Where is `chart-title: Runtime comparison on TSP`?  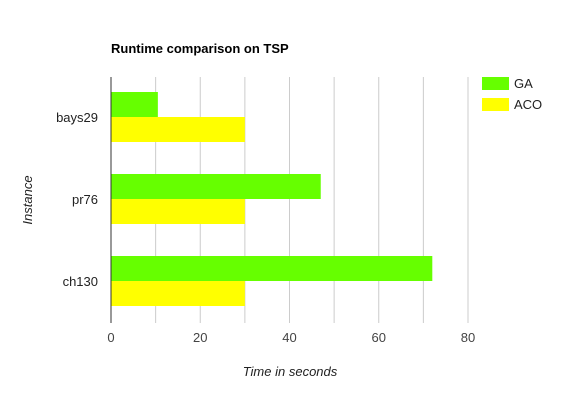
chart-title: Runtime comparison on TSP is located at coordinates (200, 48).